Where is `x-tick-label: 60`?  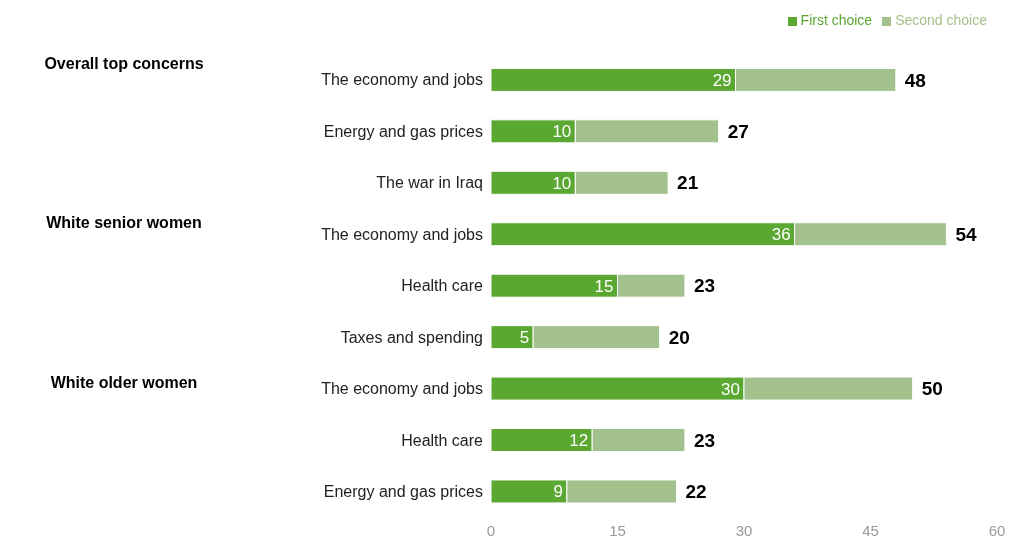 x-tick-label: 60 is located at coordinates (997, 530).